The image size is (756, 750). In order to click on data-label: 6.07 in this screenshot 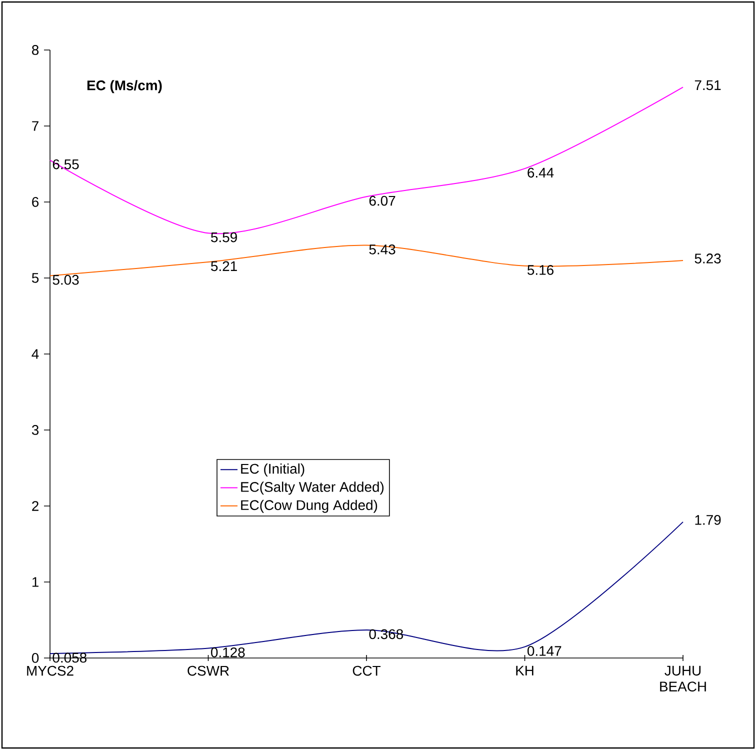, I will do `click(382, 201)`.